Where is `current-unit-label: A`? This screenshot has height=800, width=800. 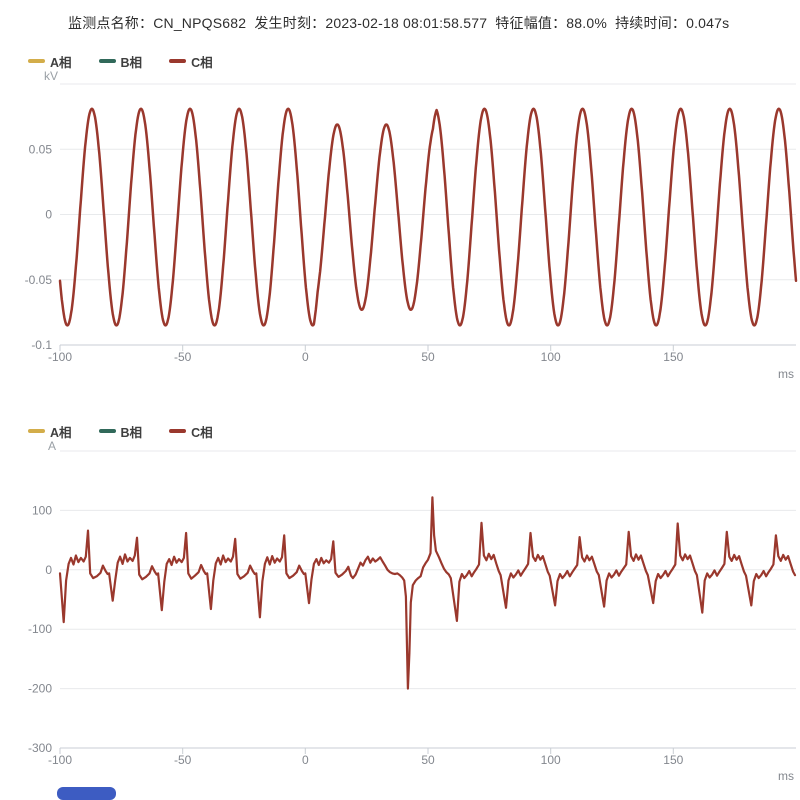
current-unit-label: A is located at coordinates (52, 446).